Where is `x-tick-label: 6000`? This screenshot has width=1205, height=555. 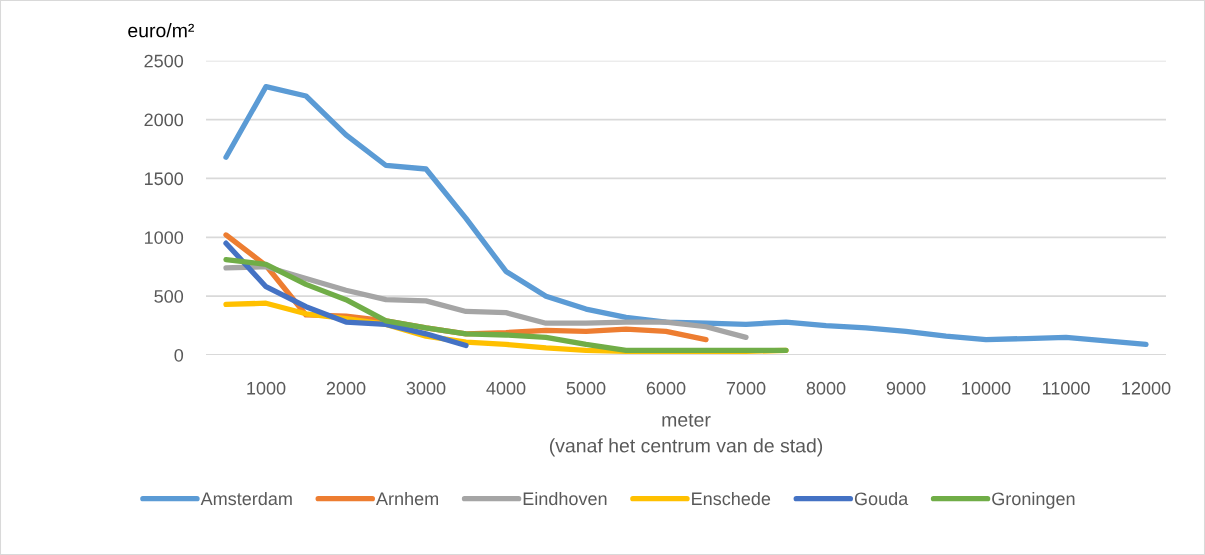
x-tick-label: 6000 is located at coordinates (666, 388).